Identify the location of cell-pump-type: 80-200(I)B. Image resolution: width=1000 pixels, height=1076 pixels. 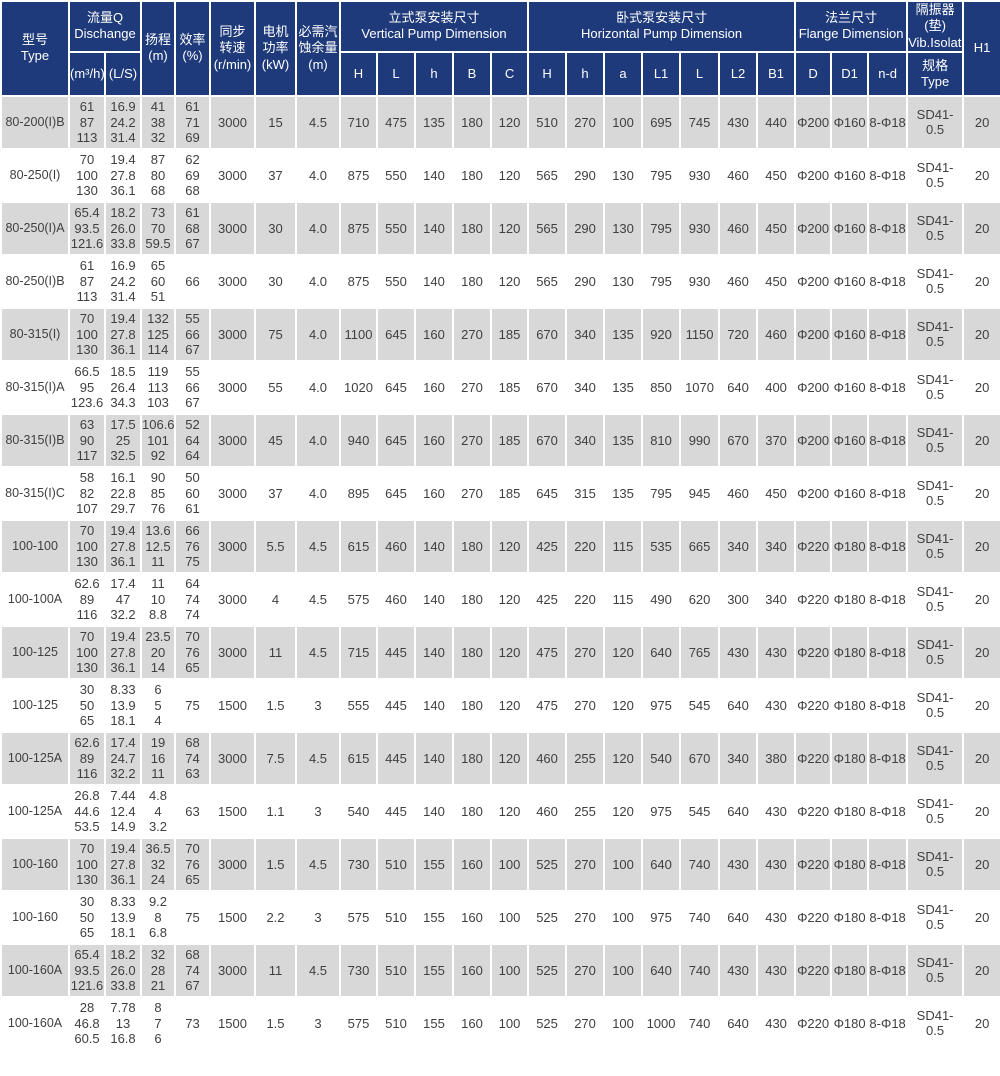
(35, 122).